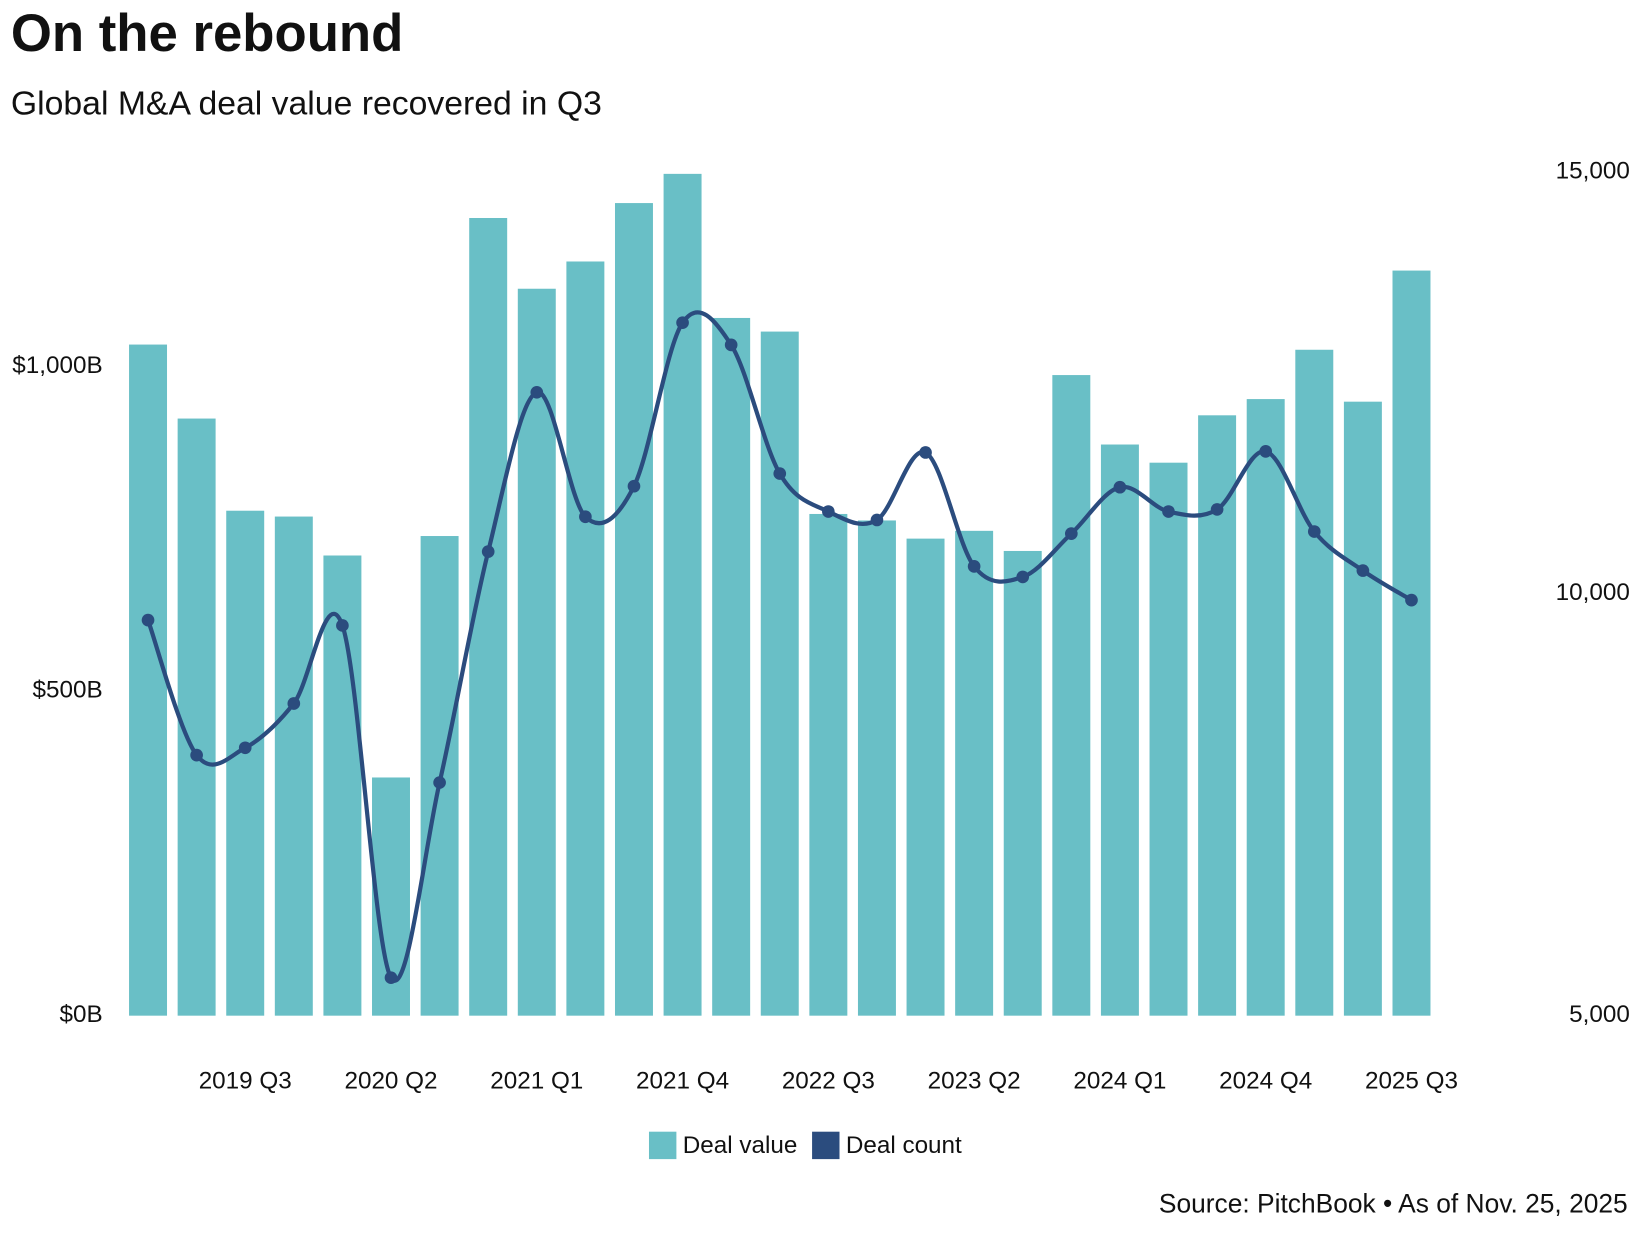 The height and width of the screenshot is (1234, 1646). What do you see at coordinates (682, 1081) in the screenshot?
I see `x-tick-label: 2021 Q4` at bounding box center [682, 1081].